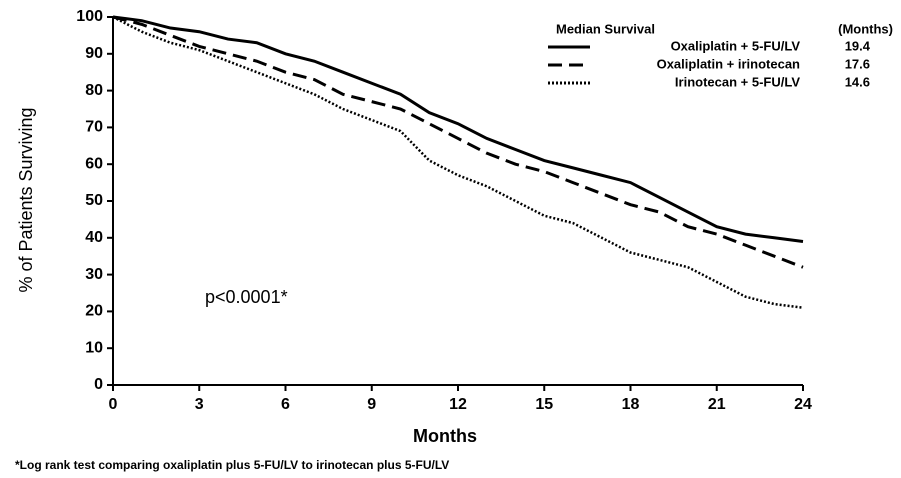 This screenshot has height=478, width=901. What do you see at coordinates (94, 237) in the screenshot?
I see `y-tick-label: 40` at bounding box center [94, 237].